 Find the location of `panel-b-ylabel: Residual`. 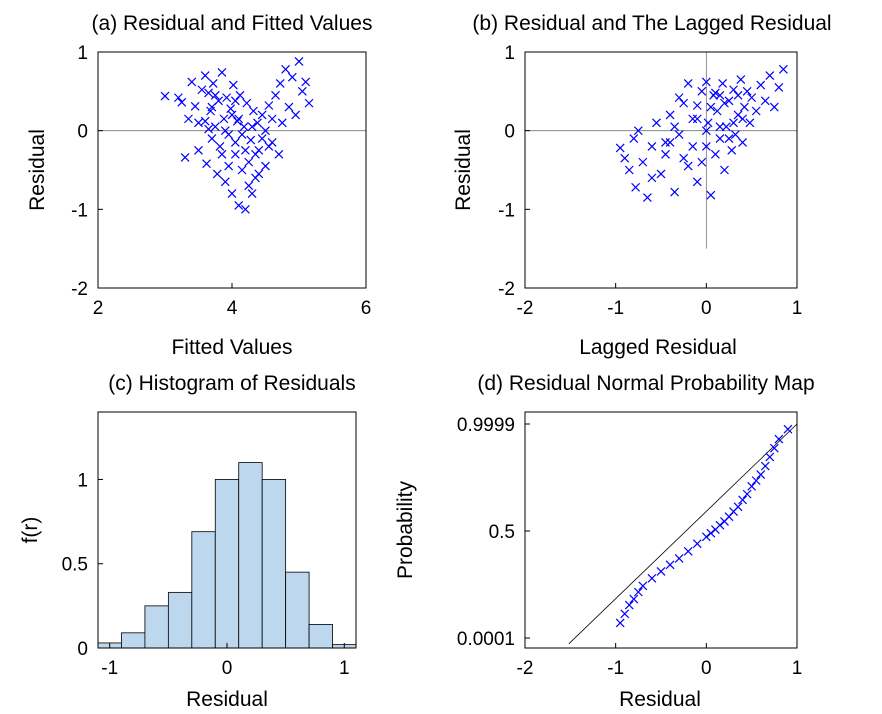

panel-b-ylabel: Residual is located at coordinates (463, 170).